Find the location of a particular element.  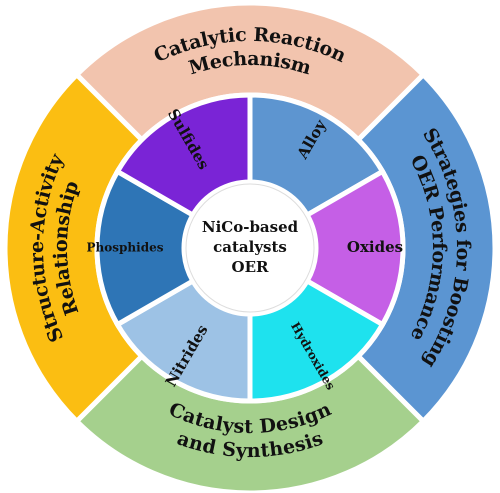

inner-label-phosphides: Phosphides is located at coordinates (125, 248).